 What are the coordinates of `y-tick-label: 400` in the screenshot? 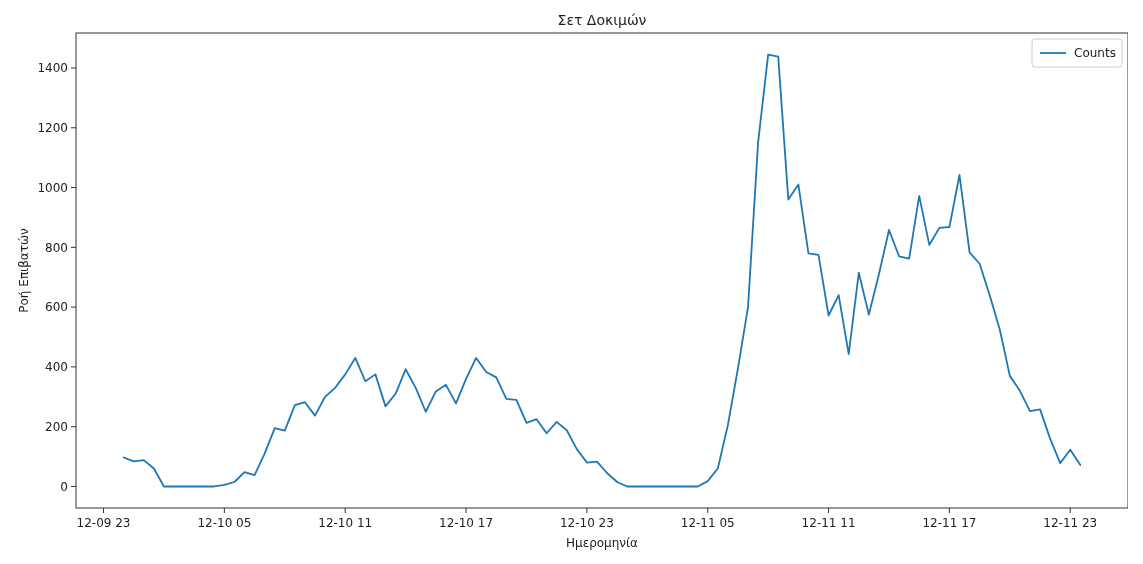 It's located at (56, 367).